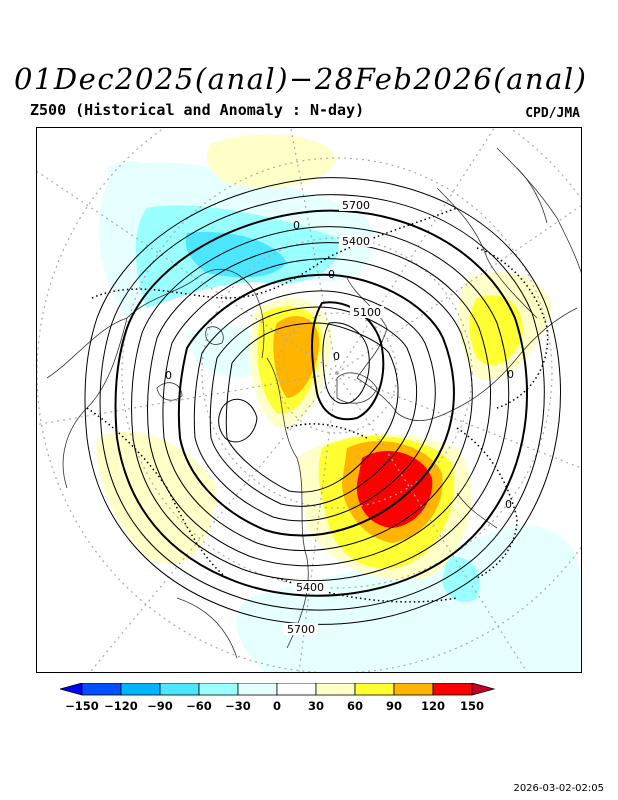  What do you see at coordinates (160, 706) in the screenshot?
I see `colorbar-tick-label: −90` at bounding box center [160, 706].